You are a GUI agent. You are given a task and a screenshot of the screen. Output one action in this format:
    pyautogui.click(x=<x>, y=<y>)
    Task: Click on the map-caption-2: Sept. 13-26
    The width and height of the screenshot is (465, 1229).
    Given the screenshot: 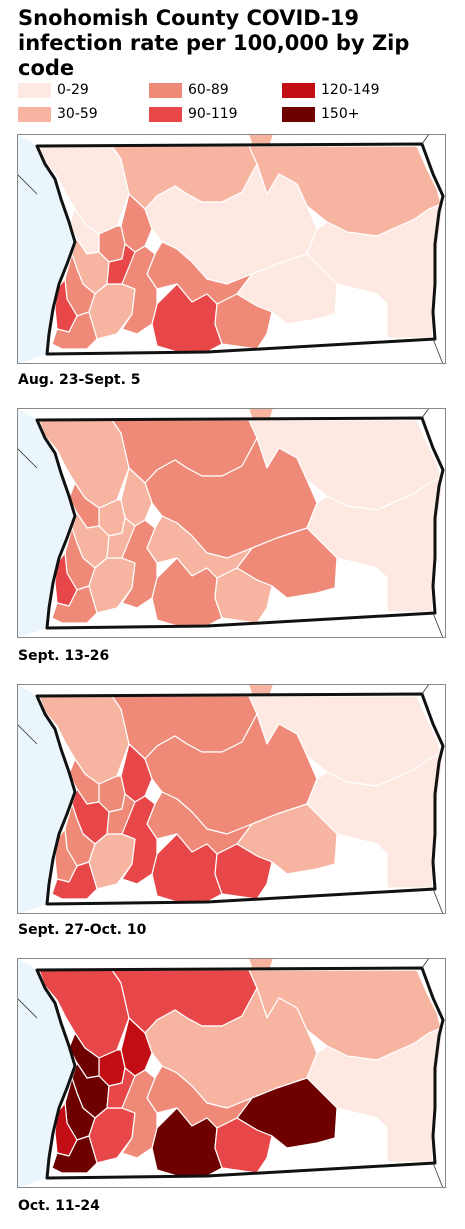 What is the action you would take?
    pyautogui.click(x=64, y=656)
    